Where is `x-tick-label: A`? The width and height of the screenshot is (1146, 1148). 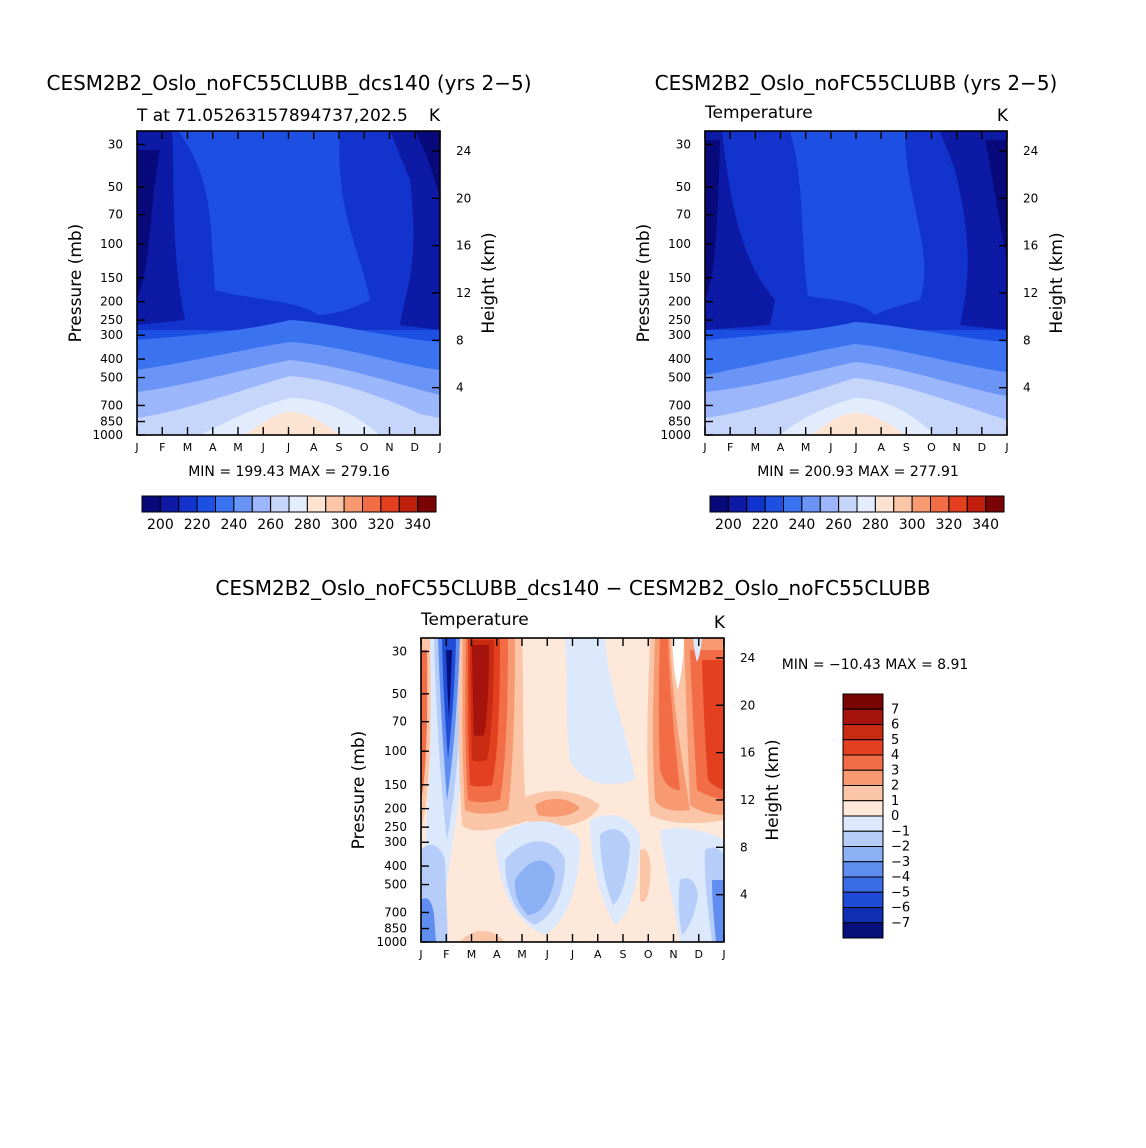
x-tick-label: A is located at coordinates (598, 954).